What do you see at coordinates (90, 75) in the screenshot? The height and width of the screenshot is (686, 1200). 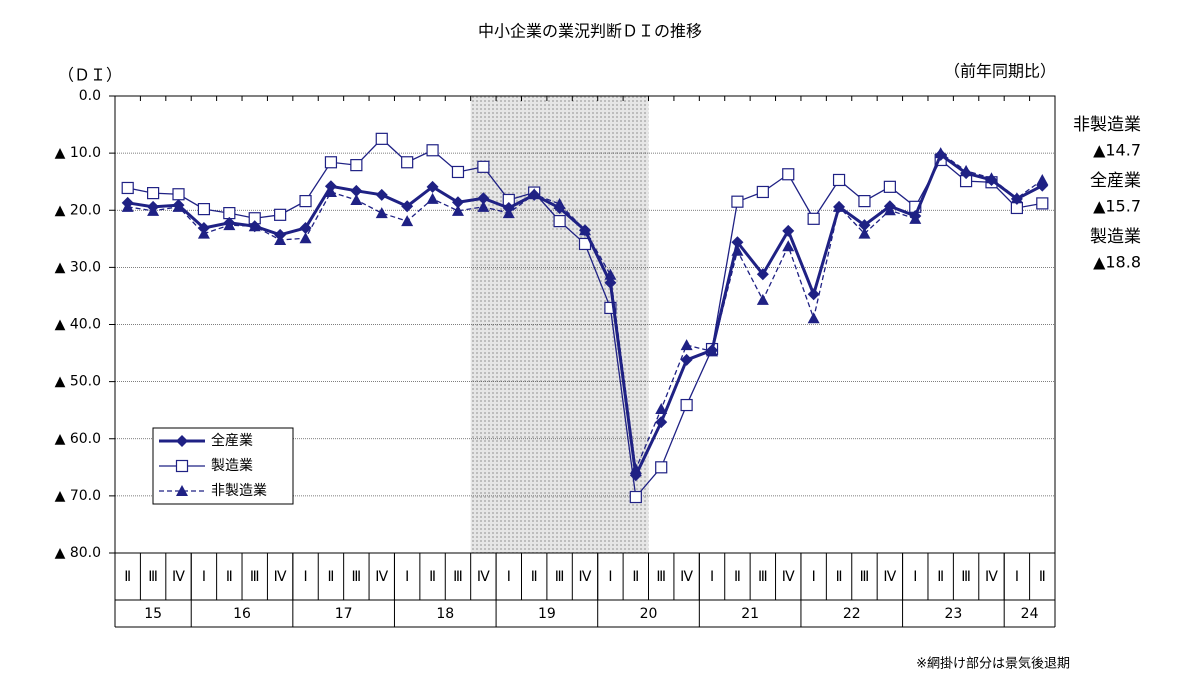 I see `y-axis-label: （ＤＩ）` at bounding box center [90, 75].